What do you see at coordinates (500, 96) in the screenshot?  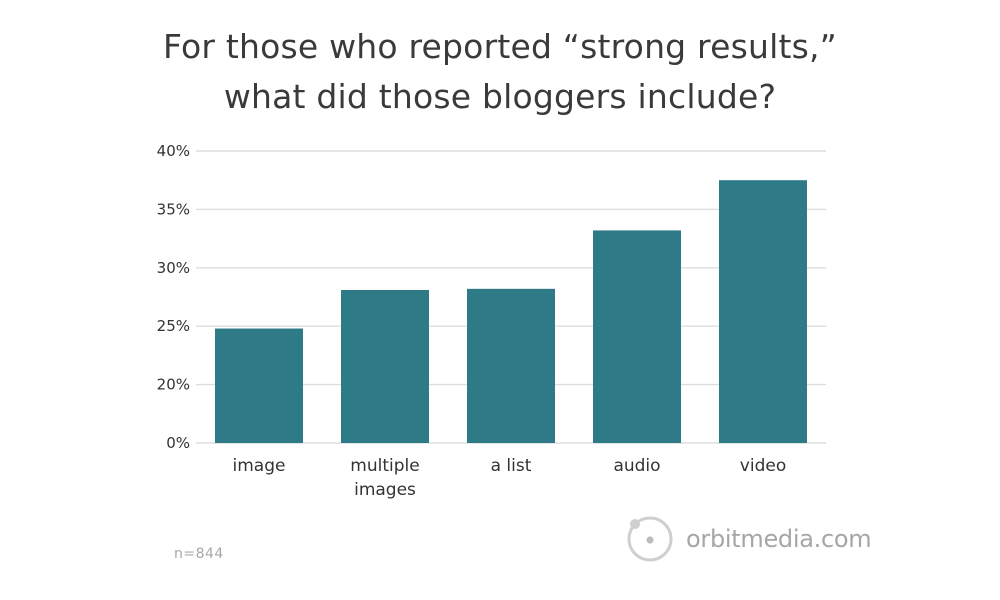 I see `chart-title-line-2: what did those bloggers include?` at bounding box center [500, 96].